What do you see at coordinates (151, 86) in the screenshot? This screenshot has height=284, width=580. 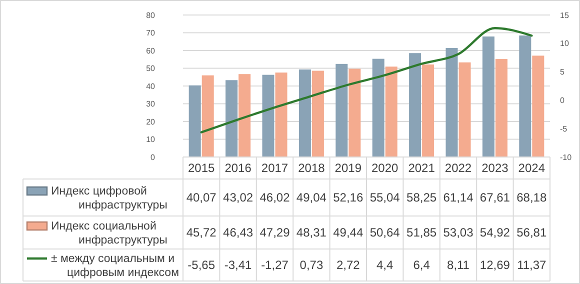 I see `y-tick-label: 40` at bounding box center [151, 86].